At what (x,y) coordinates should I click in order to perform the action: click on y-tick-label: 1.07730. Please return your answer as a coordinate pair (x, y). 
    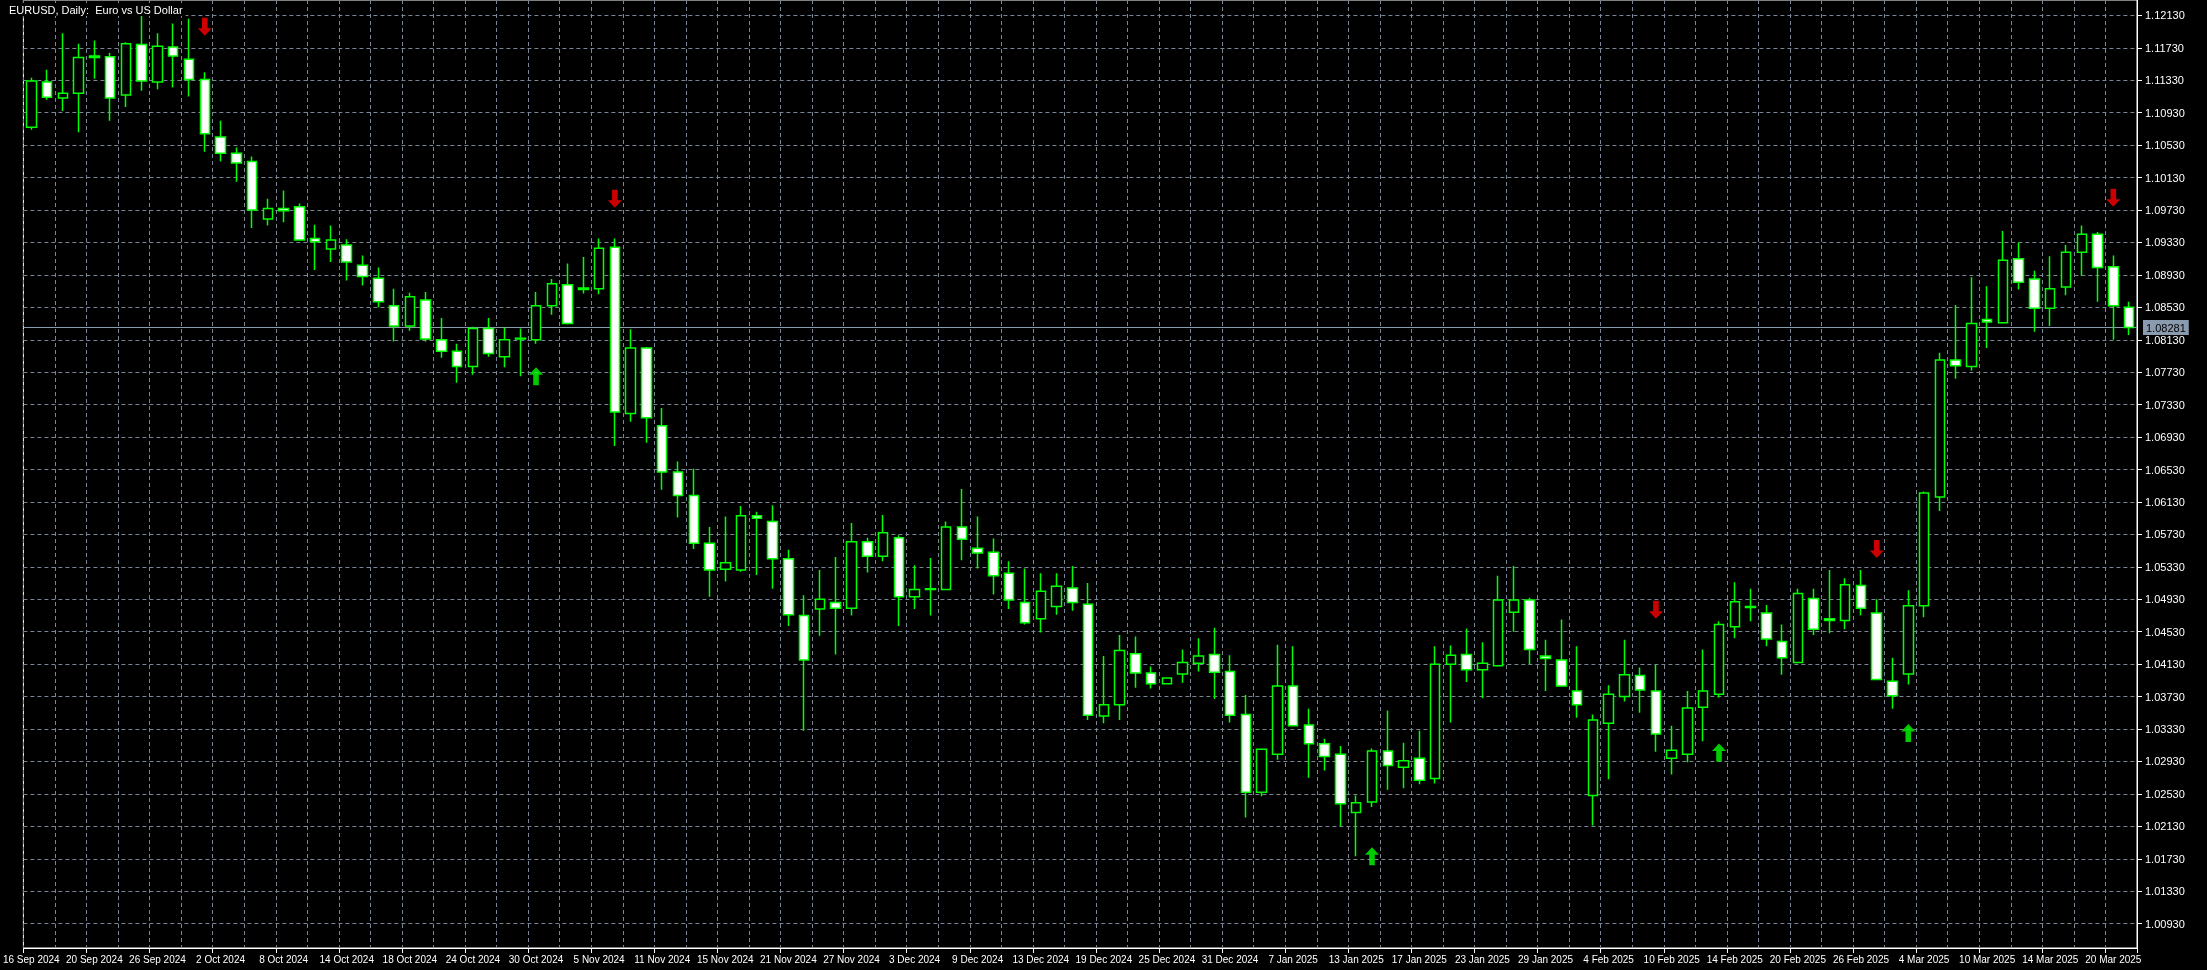
    Looking at the image, I should click on (2165, 372).